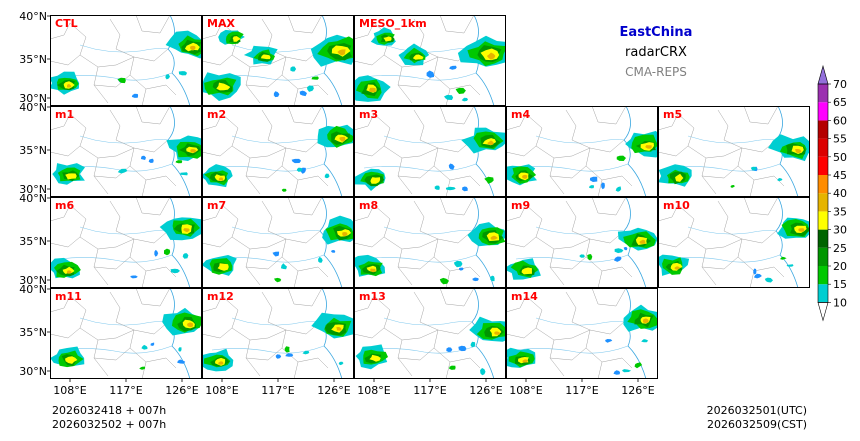 Image resolution: width=860 pixels, height=441 pixels. I want to click on panel-m4: m4, so click(582, 151).